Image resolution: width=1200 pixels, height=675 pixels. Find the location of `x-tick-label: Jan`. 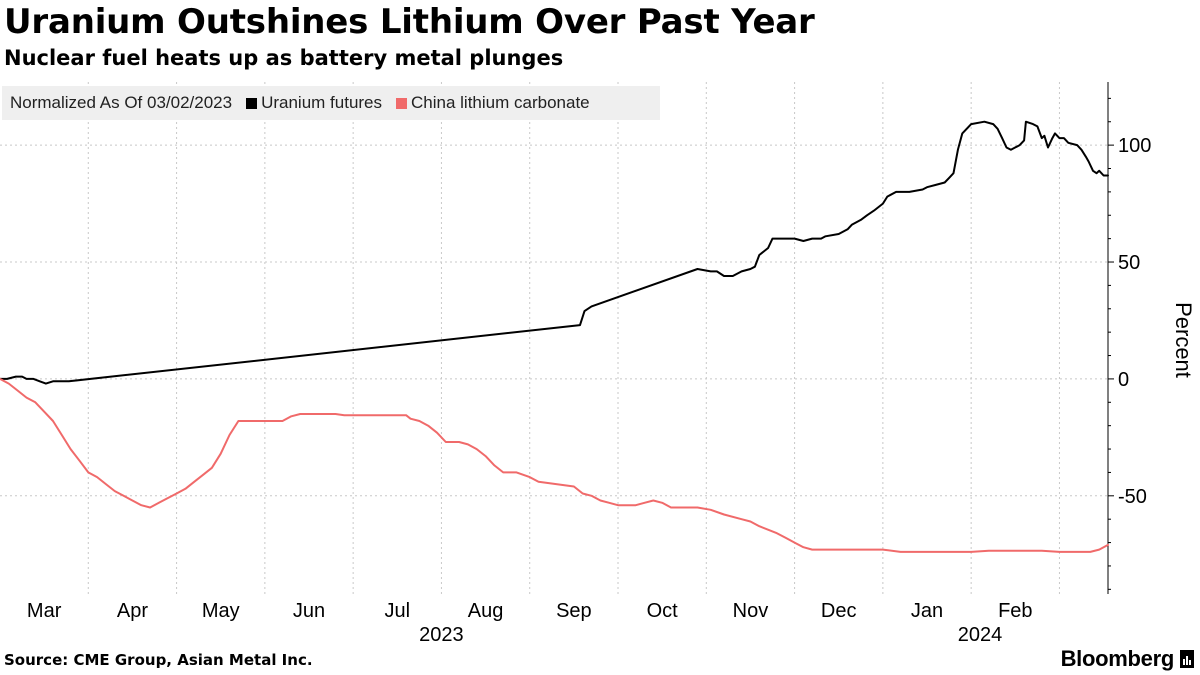

x-tick-label: Jan is located at coordinates (927, 611).